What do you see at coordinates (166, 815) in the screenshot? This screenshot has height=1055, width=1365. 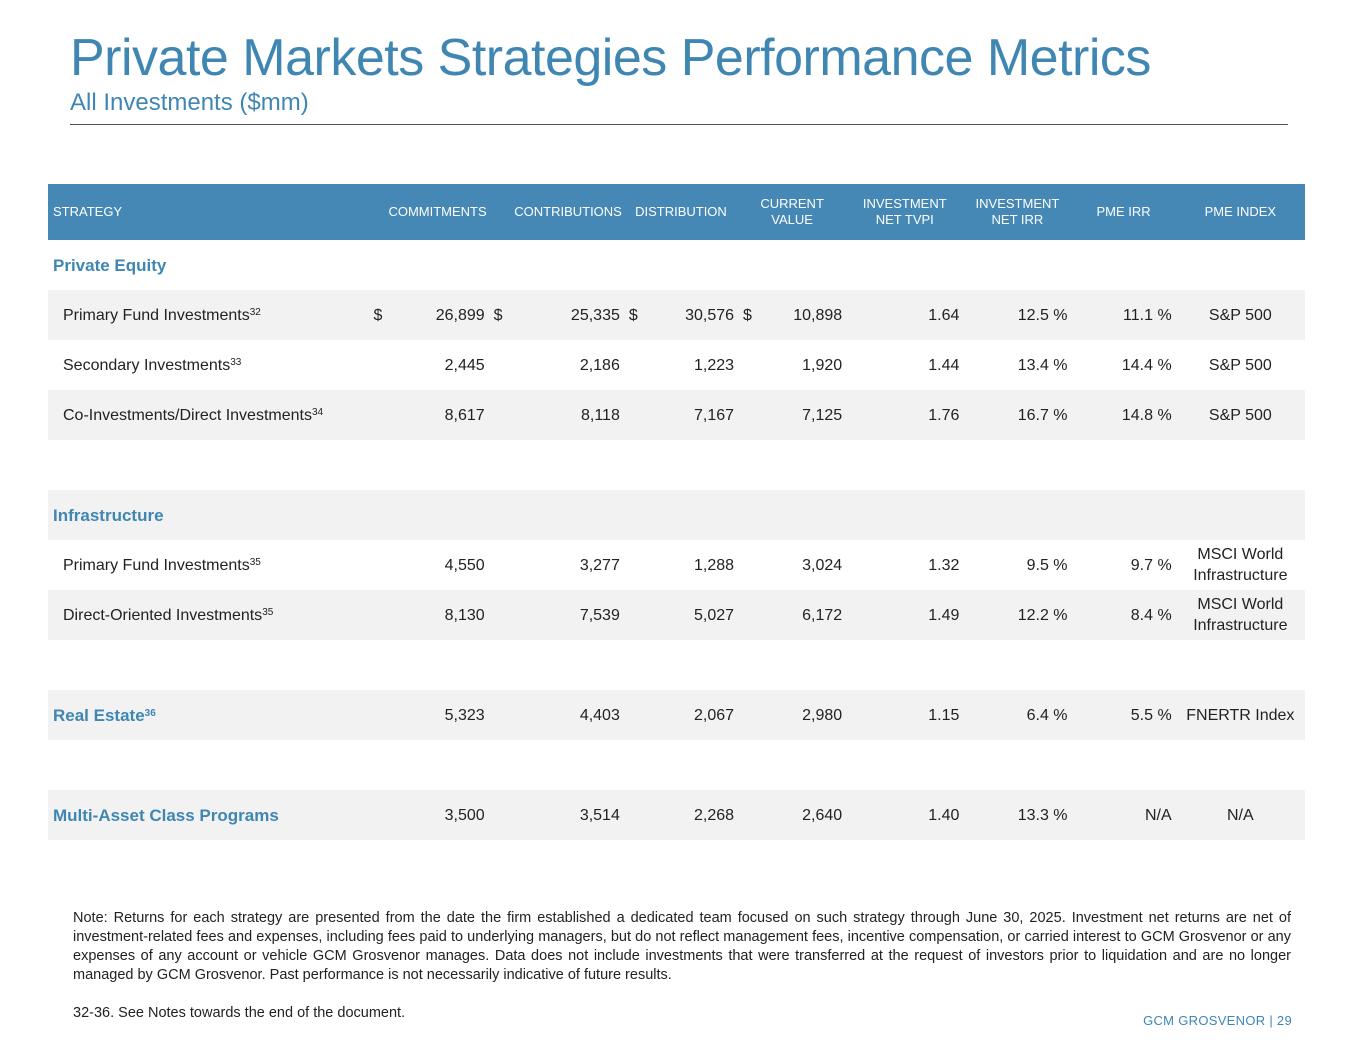 I see `strategy-name: Multi-Asset Class Programs` at bounding box center [166, 815].